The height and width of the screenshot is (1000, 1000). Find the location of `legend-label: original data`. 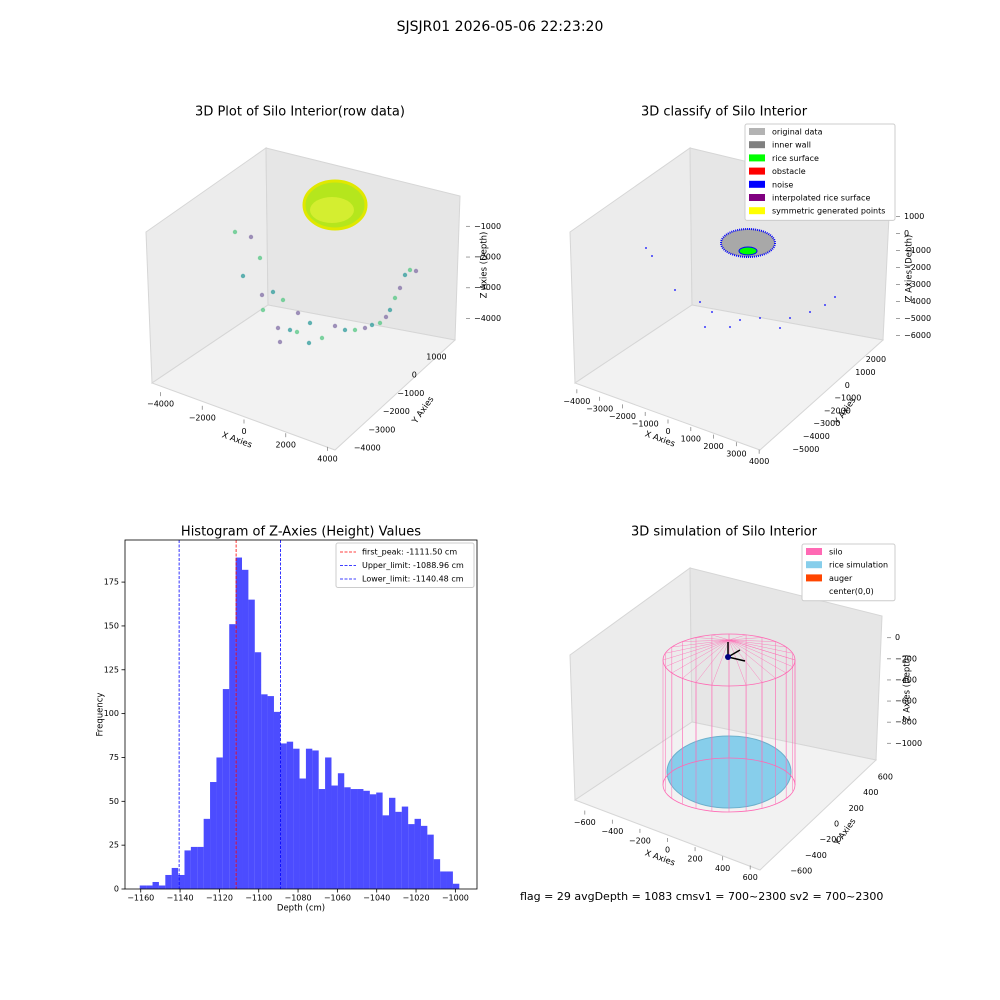

legend-label: original data is located at coordinates (797, 132).